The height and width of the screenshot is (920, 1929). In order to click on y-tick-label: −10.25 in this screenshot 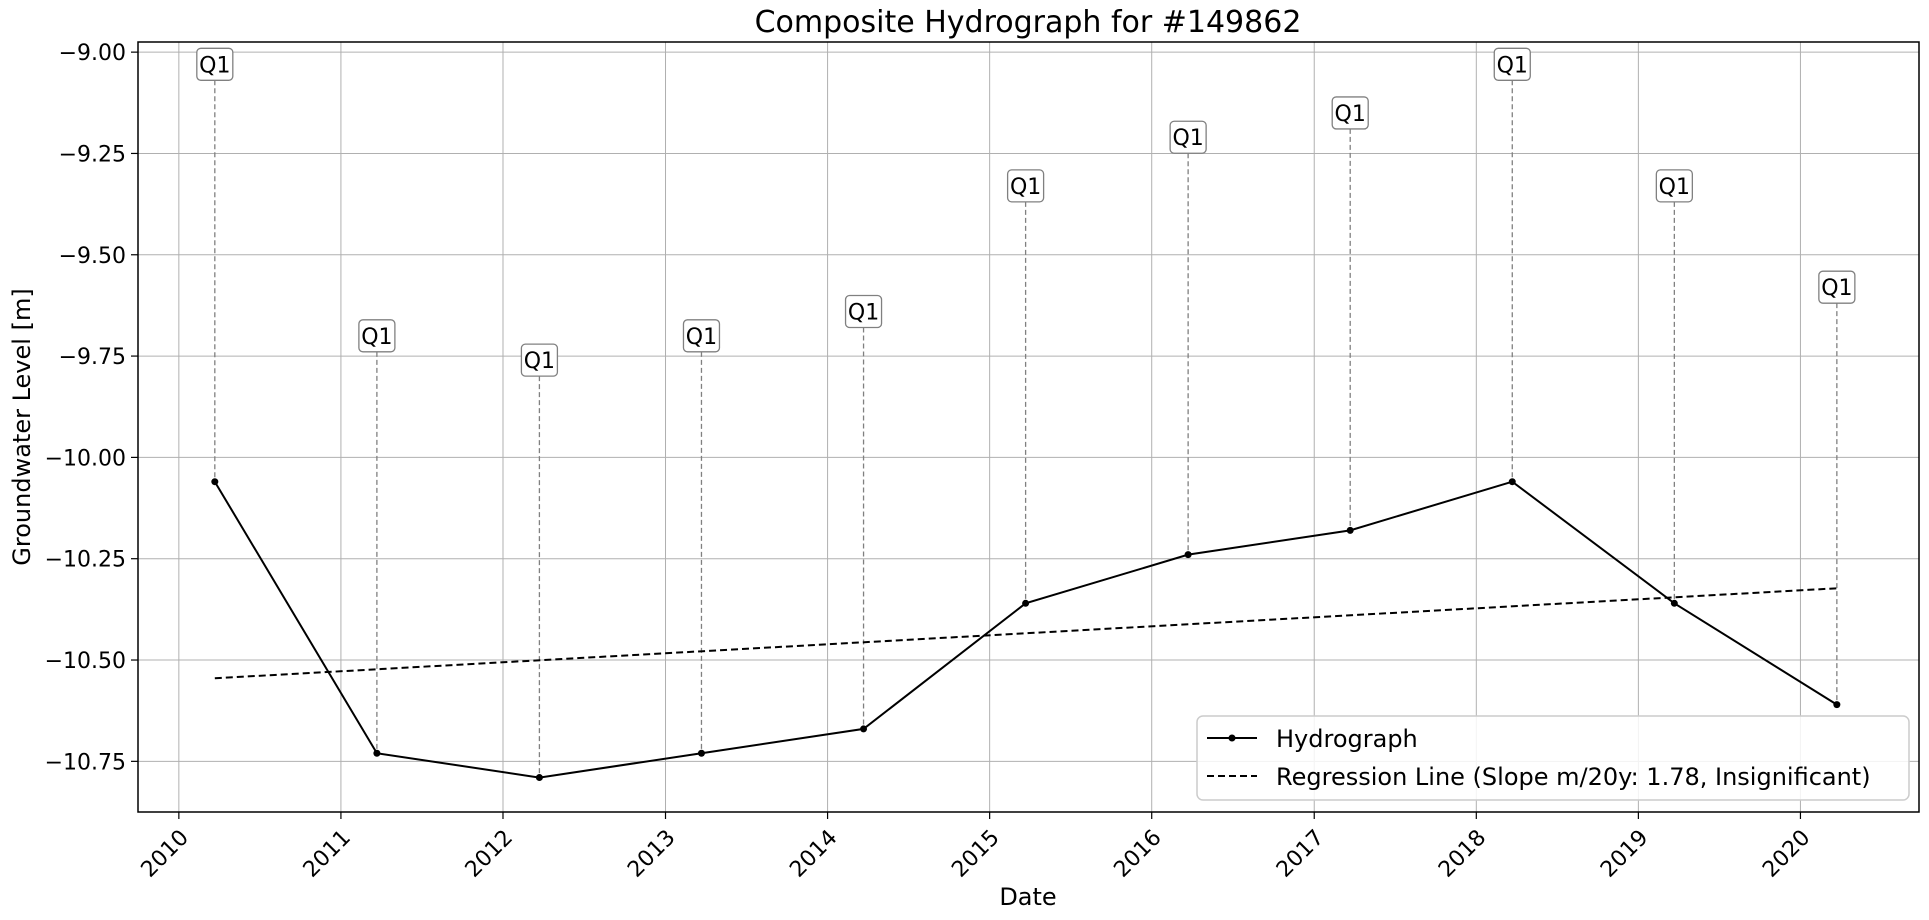, I will do `click(85, 560)`.